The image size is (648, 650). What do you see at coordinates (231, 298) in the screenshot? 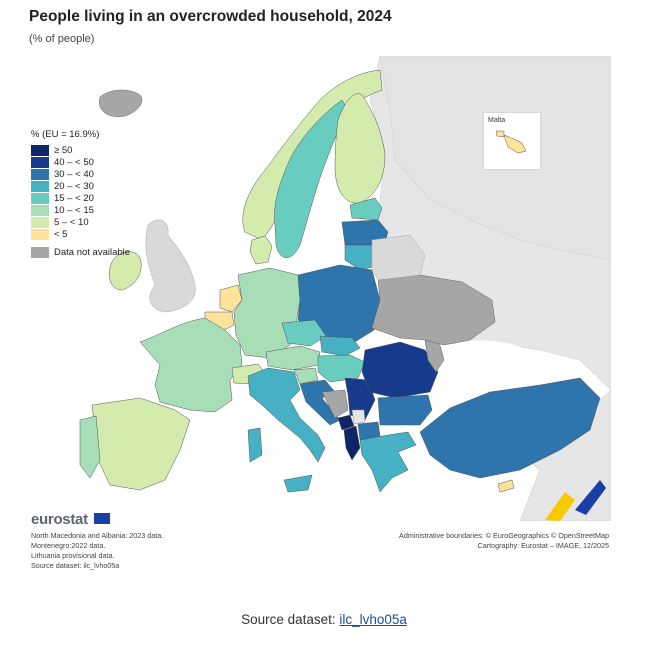
I see `netherlands` at bounding box center [231, 298].